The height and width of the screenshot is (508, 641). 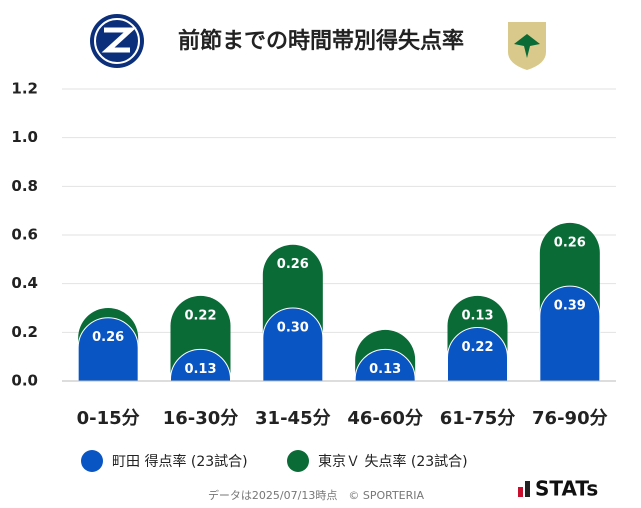 What do you see at coordinates (478, 418) in the screenshot?
I see `x-tick-label: 61-75分` at bounding box center [478, 418].